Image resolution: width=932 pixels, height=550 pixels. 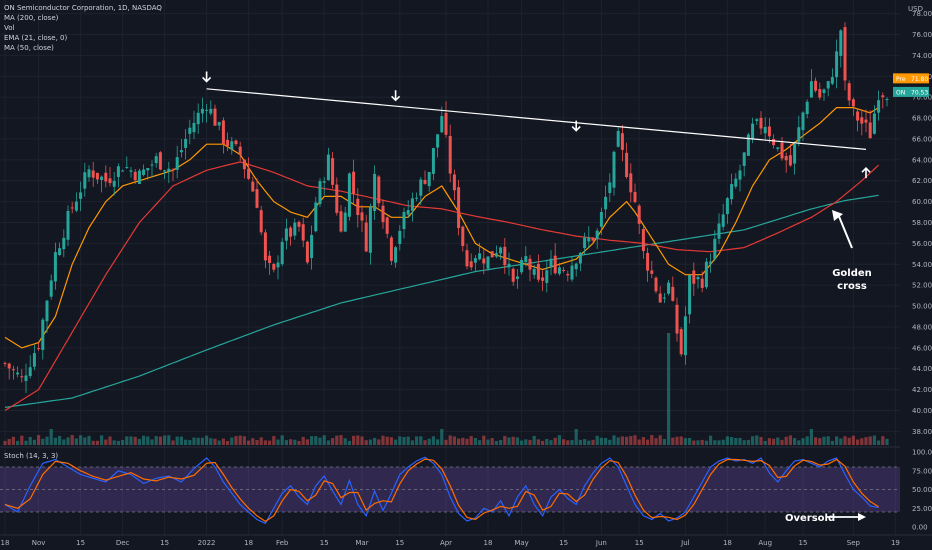 What do you see at coordinates (852, 273) in the screenshot?
I see `golden-cross-label-line1: Golden` at bounding box center [852, 273].